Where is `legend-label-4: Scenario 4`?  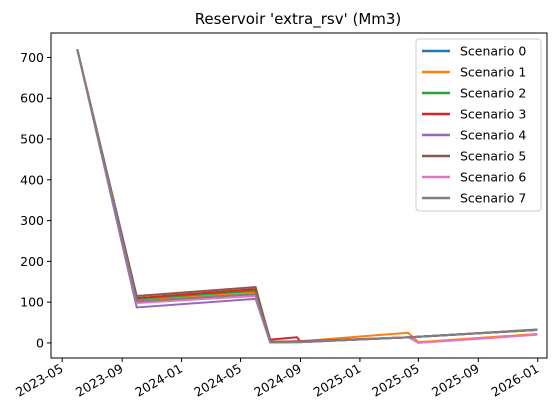
legend-label-4: Scenario 4 is located at coordinates (493, 135).